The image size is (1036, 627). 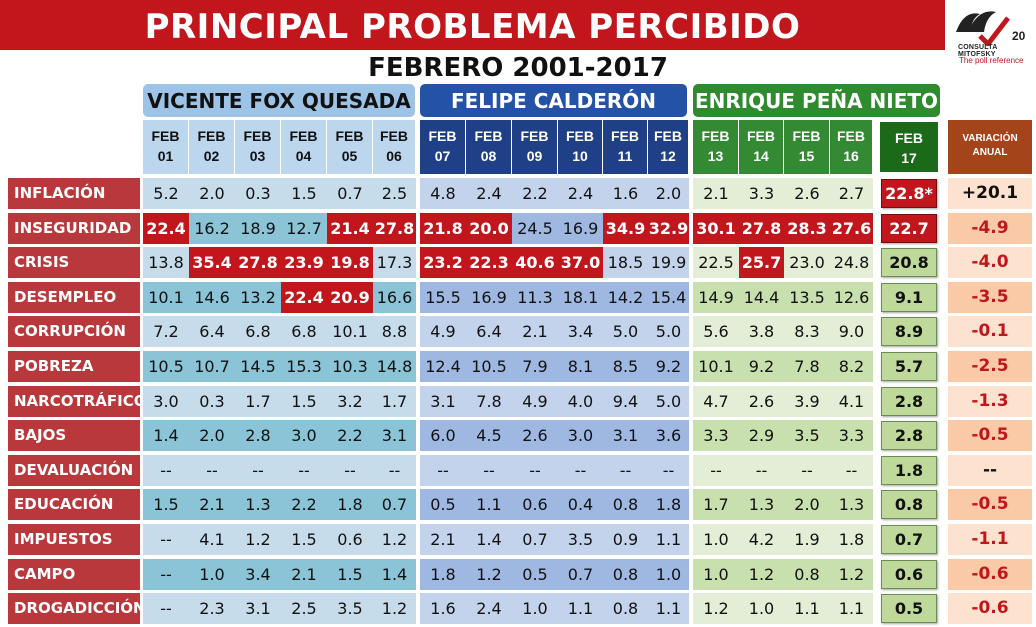 What do you see at coordinates (258, 297) in the screenshot?
I see `table-cell: 13.2` at bounding box center [258, 297].